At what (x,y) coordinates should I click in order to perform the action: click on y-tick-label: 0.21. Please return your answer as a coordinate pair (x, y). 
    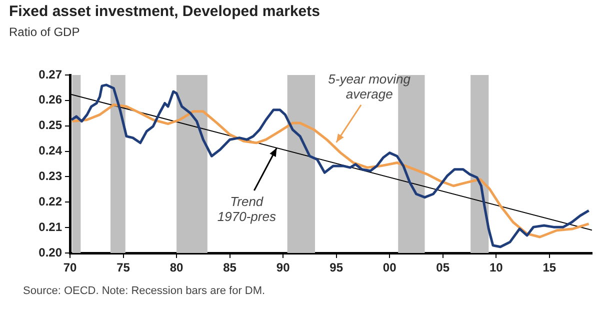
    Looking at the image, I should click on (50, 227).